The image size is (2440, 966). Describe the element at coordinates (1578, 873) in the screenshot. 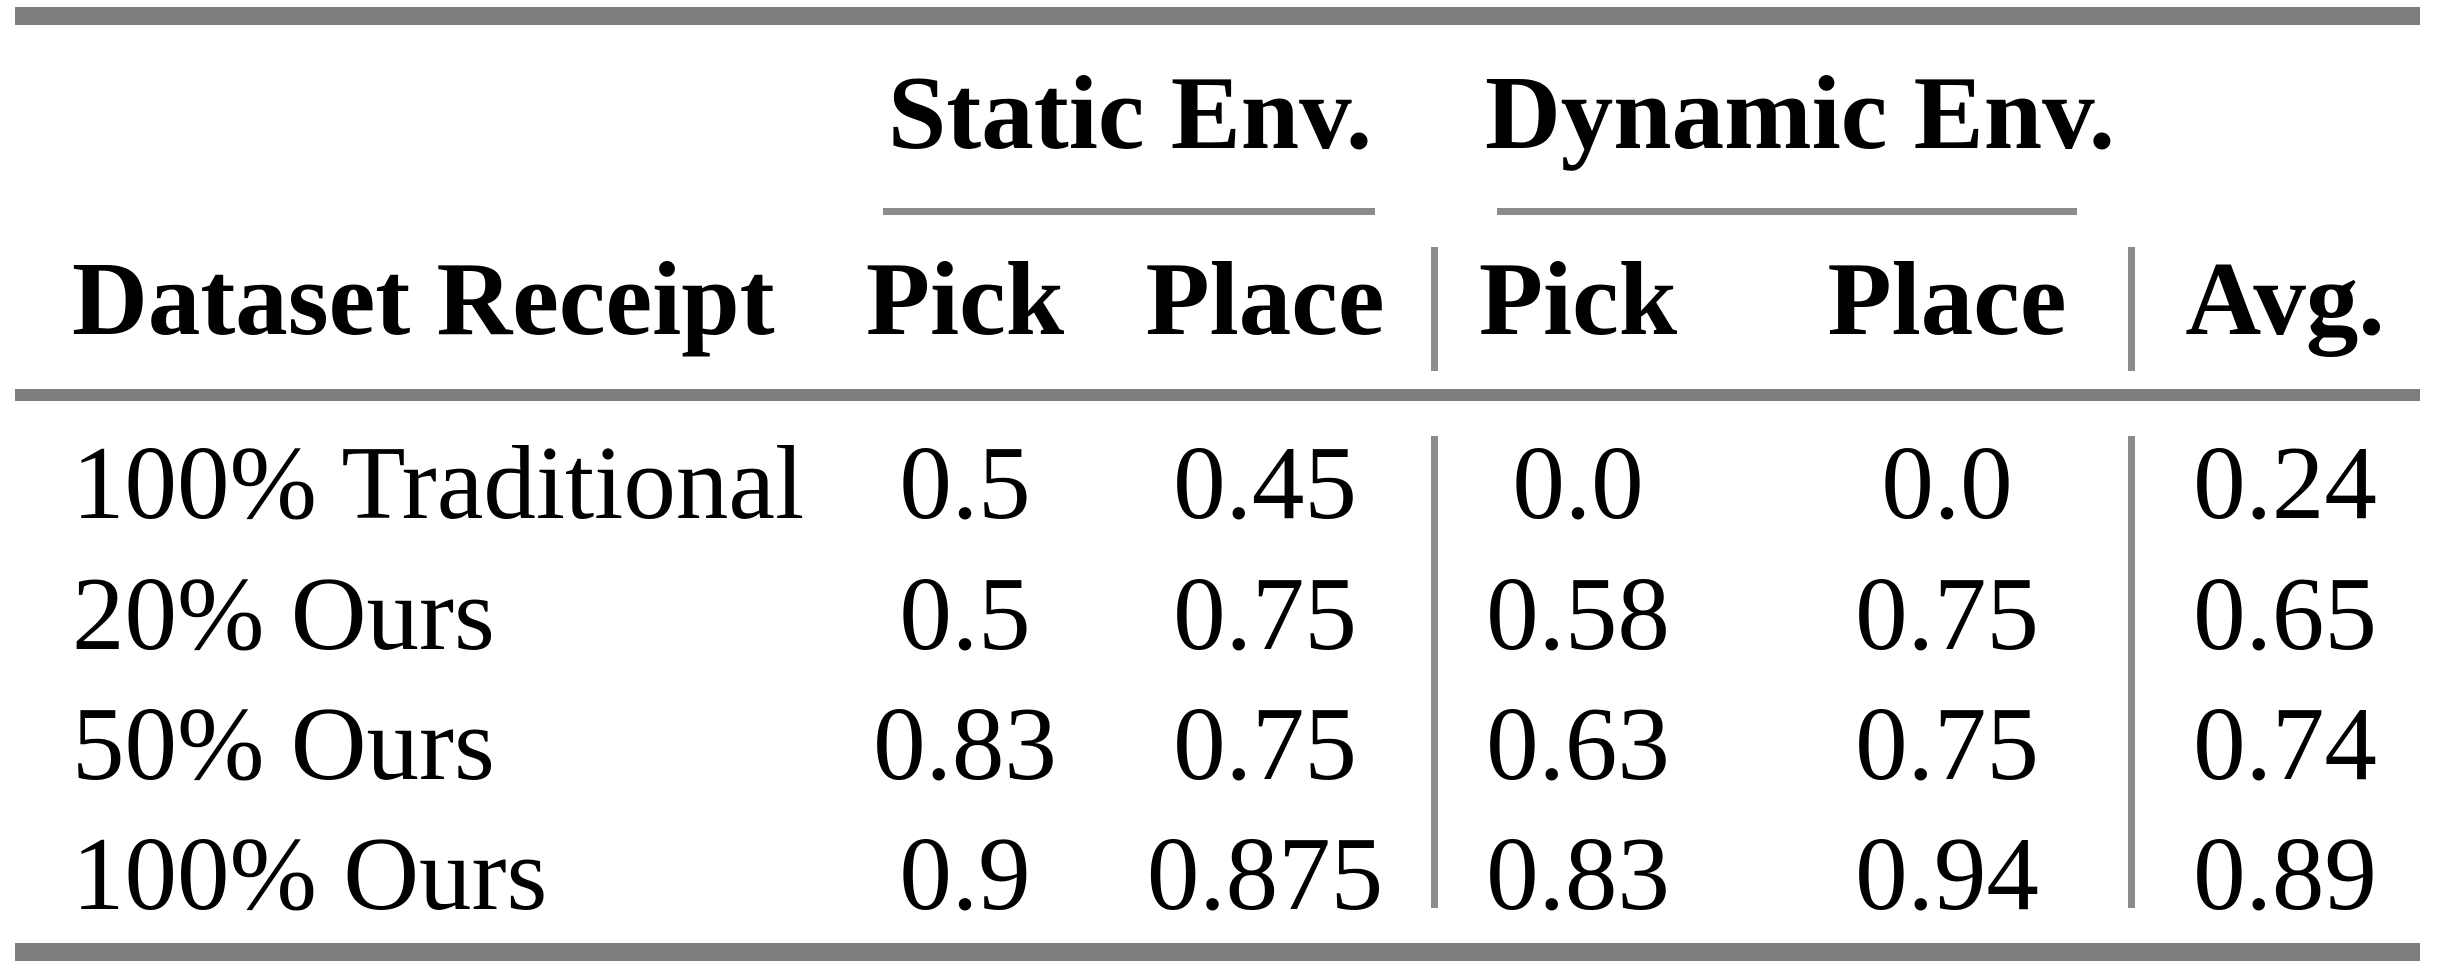

I see `cell-dynamic-pick: 0.83` at that location.